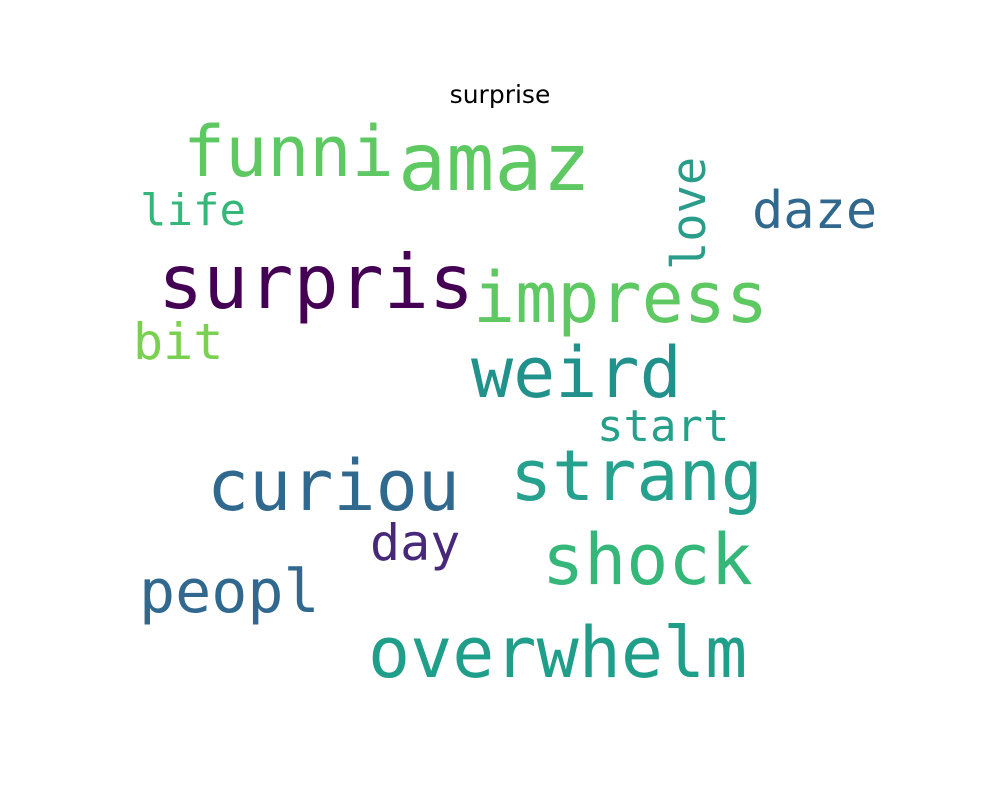 The image size is (1000, 800). Describe the element at coordinates (576, 373) in the screenshot. I see `word-weird: weird` at that location.